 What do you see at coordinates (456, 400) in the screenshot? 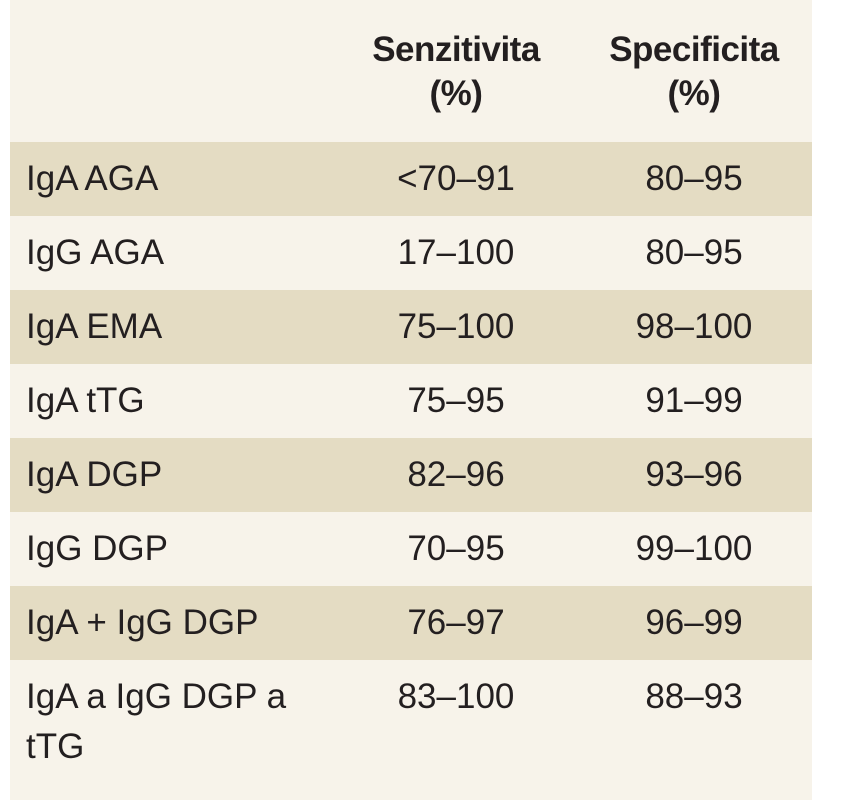
I see `sensitivity-value: 75–95` at bounding box center [456, 400].